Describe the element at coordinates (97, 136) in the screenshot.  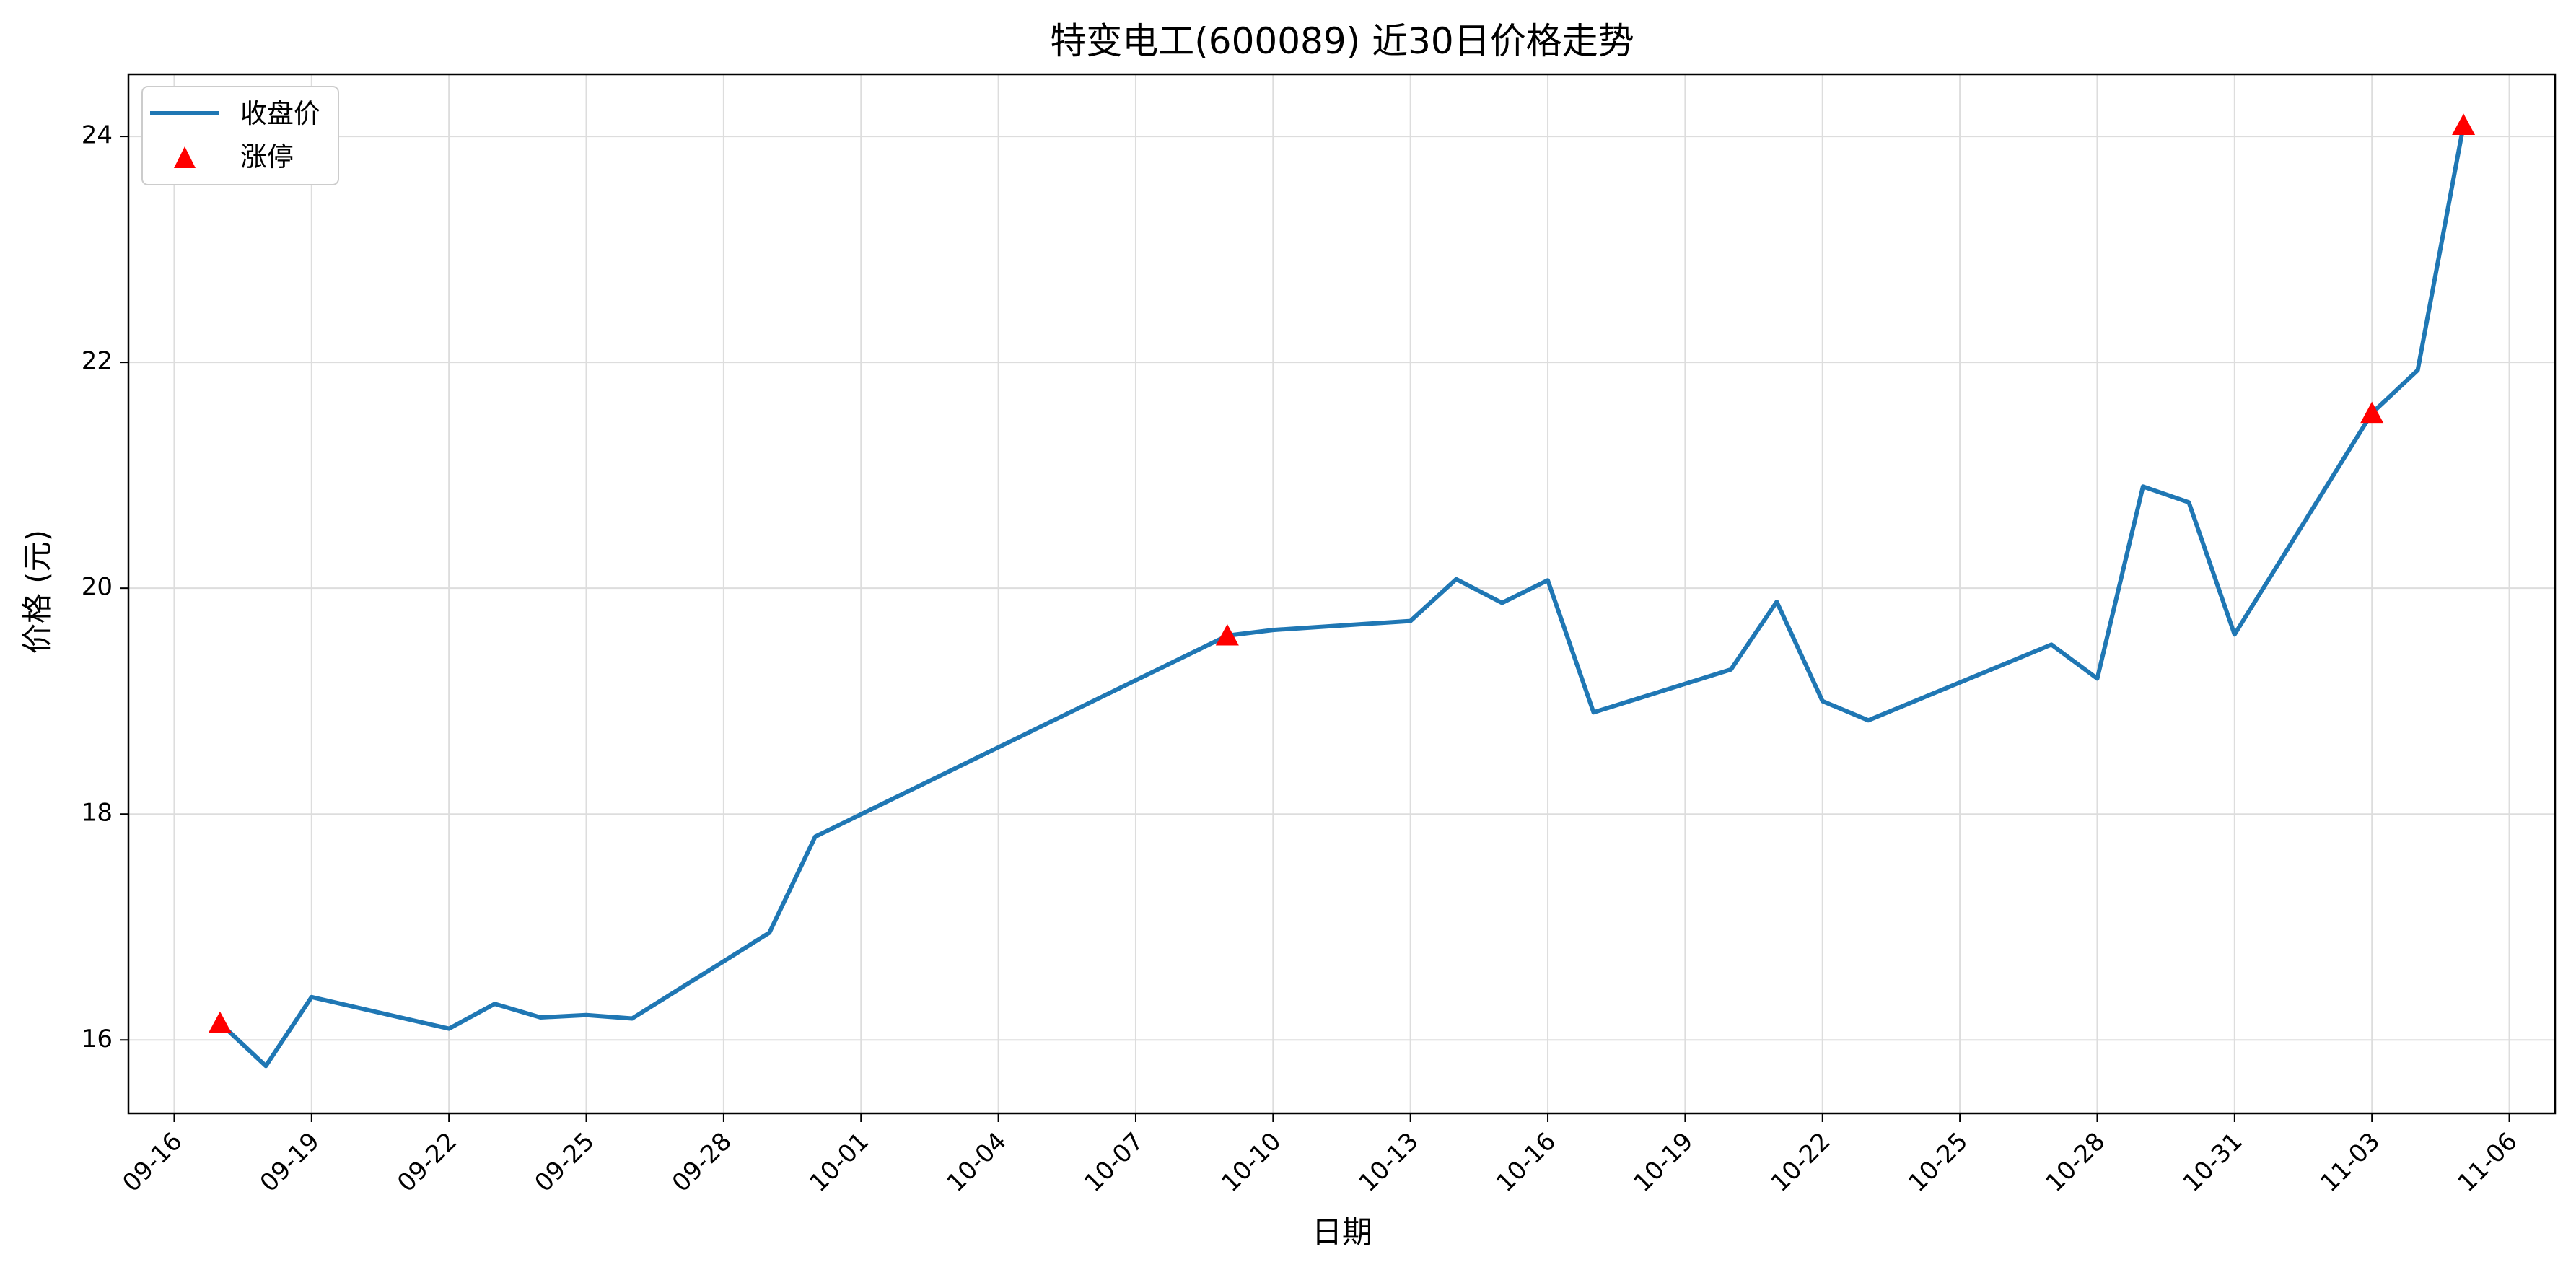
I see `y-tick-label: 24` at that location.